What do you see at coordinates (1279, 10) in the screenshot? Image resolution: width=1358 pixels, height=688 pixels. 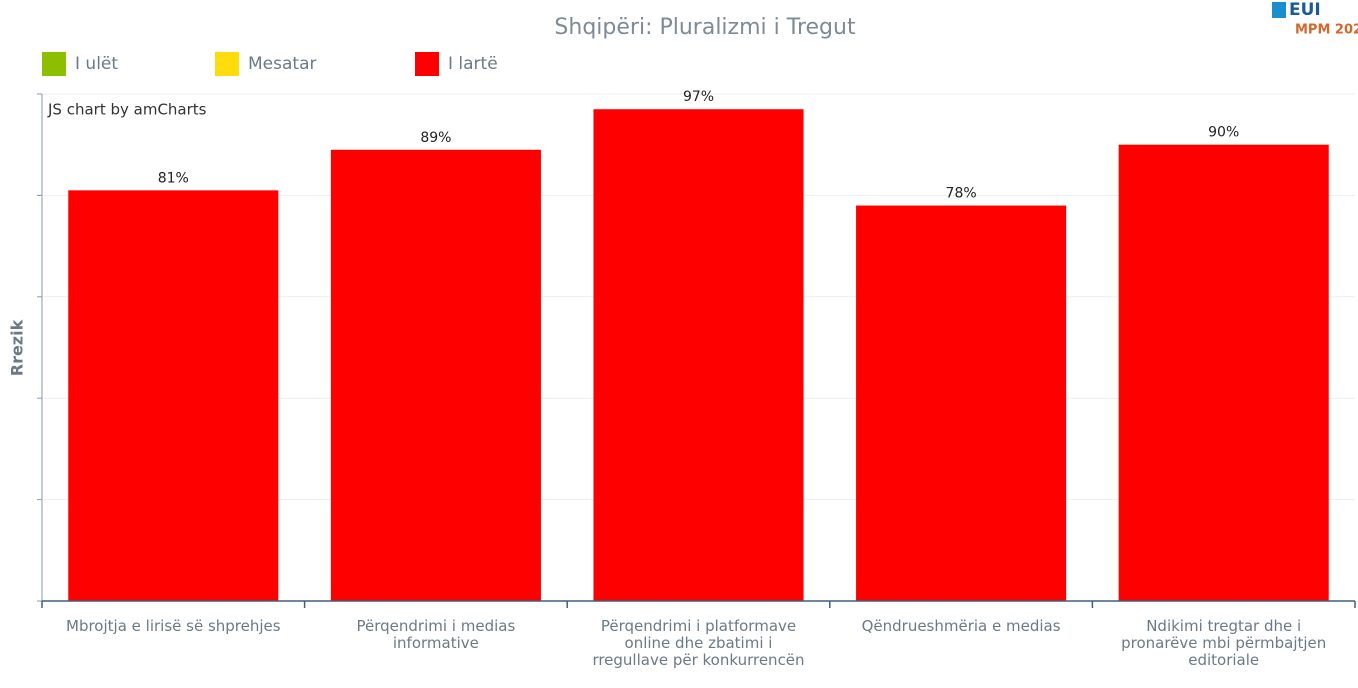 I see `logo-icon` at bounding box center [1279, 10].